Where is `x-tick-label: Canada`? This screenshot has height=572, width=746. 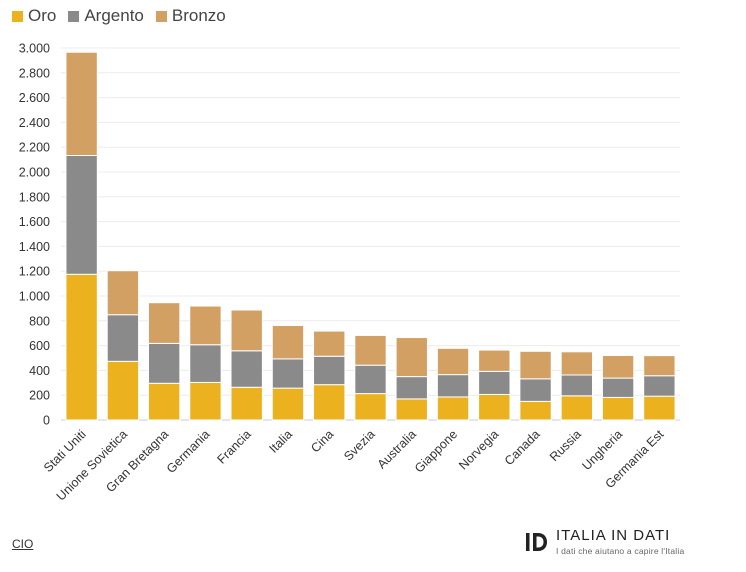 x-tick-label: Canada is located at coordinates (522, 447).